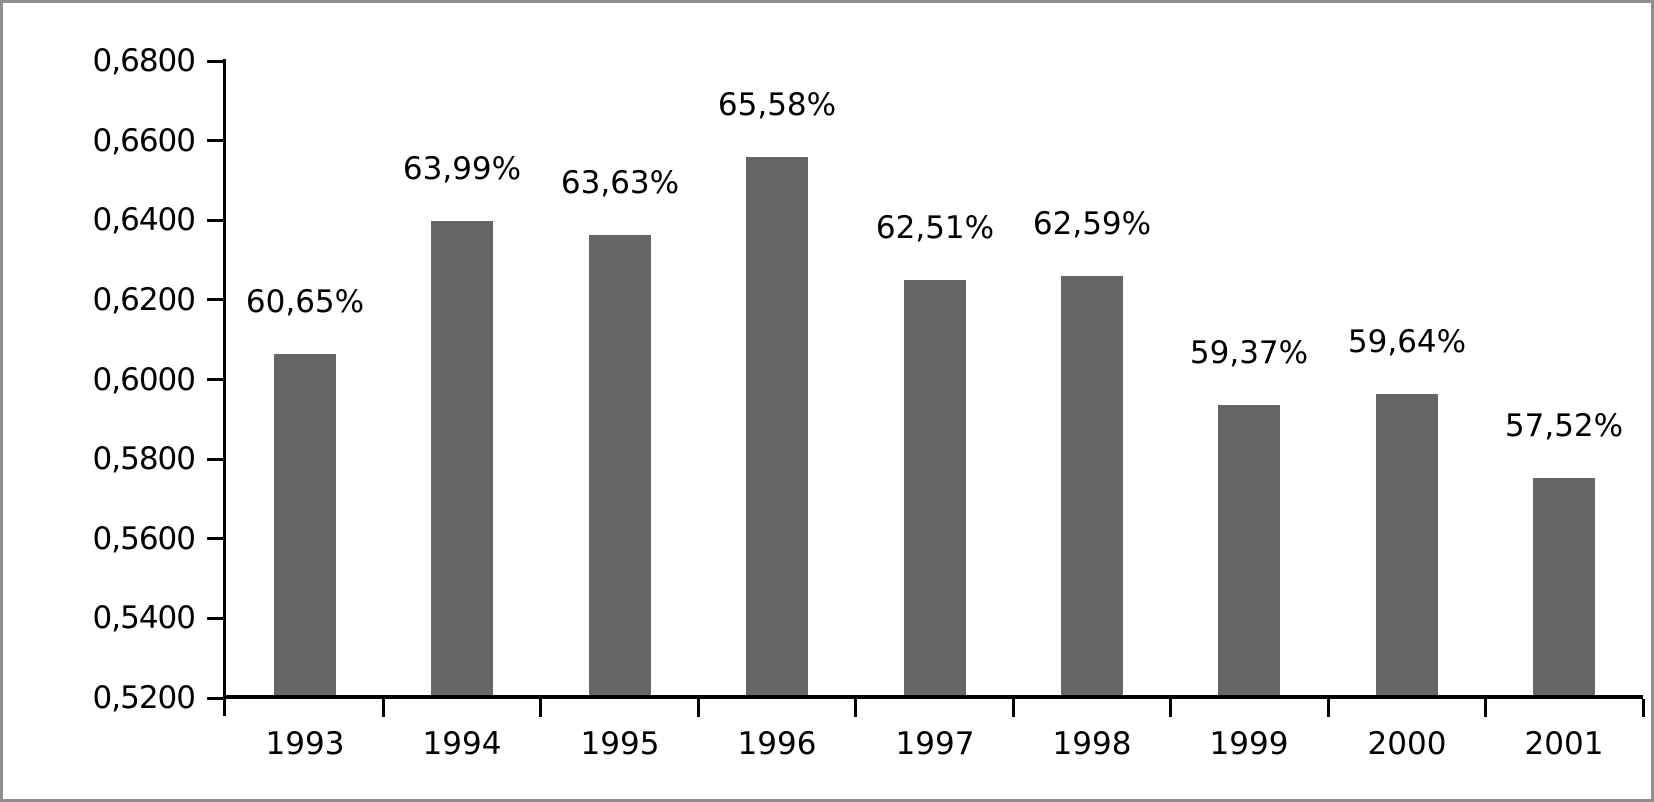 This screenshot has height=802, width=1654. Describe the element at coordinates (777, 105) in the screenshot. I see `bar-value-label: 65,58%` at that location.